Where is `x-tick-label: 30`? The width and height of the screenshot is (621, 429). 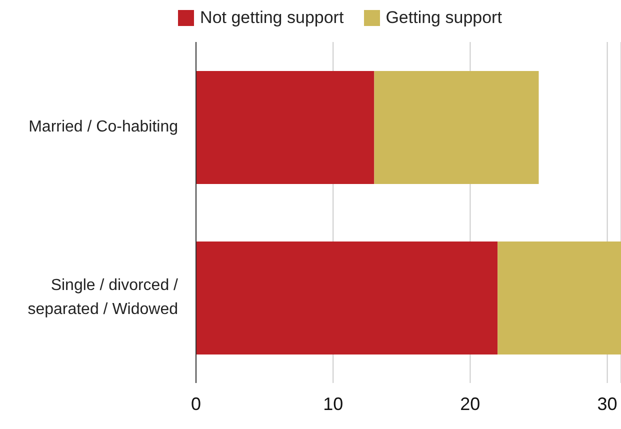 x-tick-label: 30 is located at coordinates (607, 404).